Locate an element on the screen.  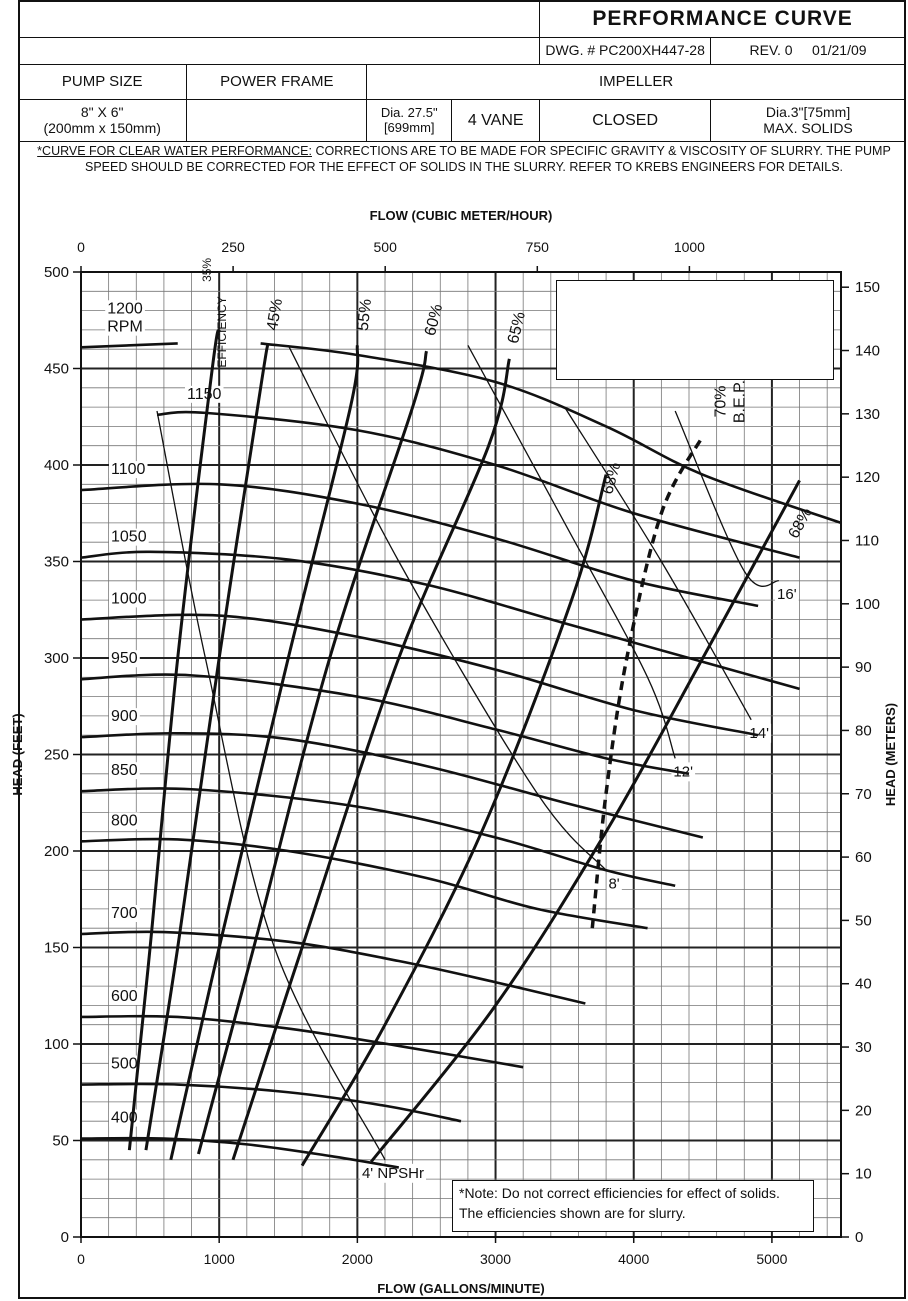
max-solids: Dia.3"[75mm] MAX. SOLIDS is located at coordinates (808, 120).